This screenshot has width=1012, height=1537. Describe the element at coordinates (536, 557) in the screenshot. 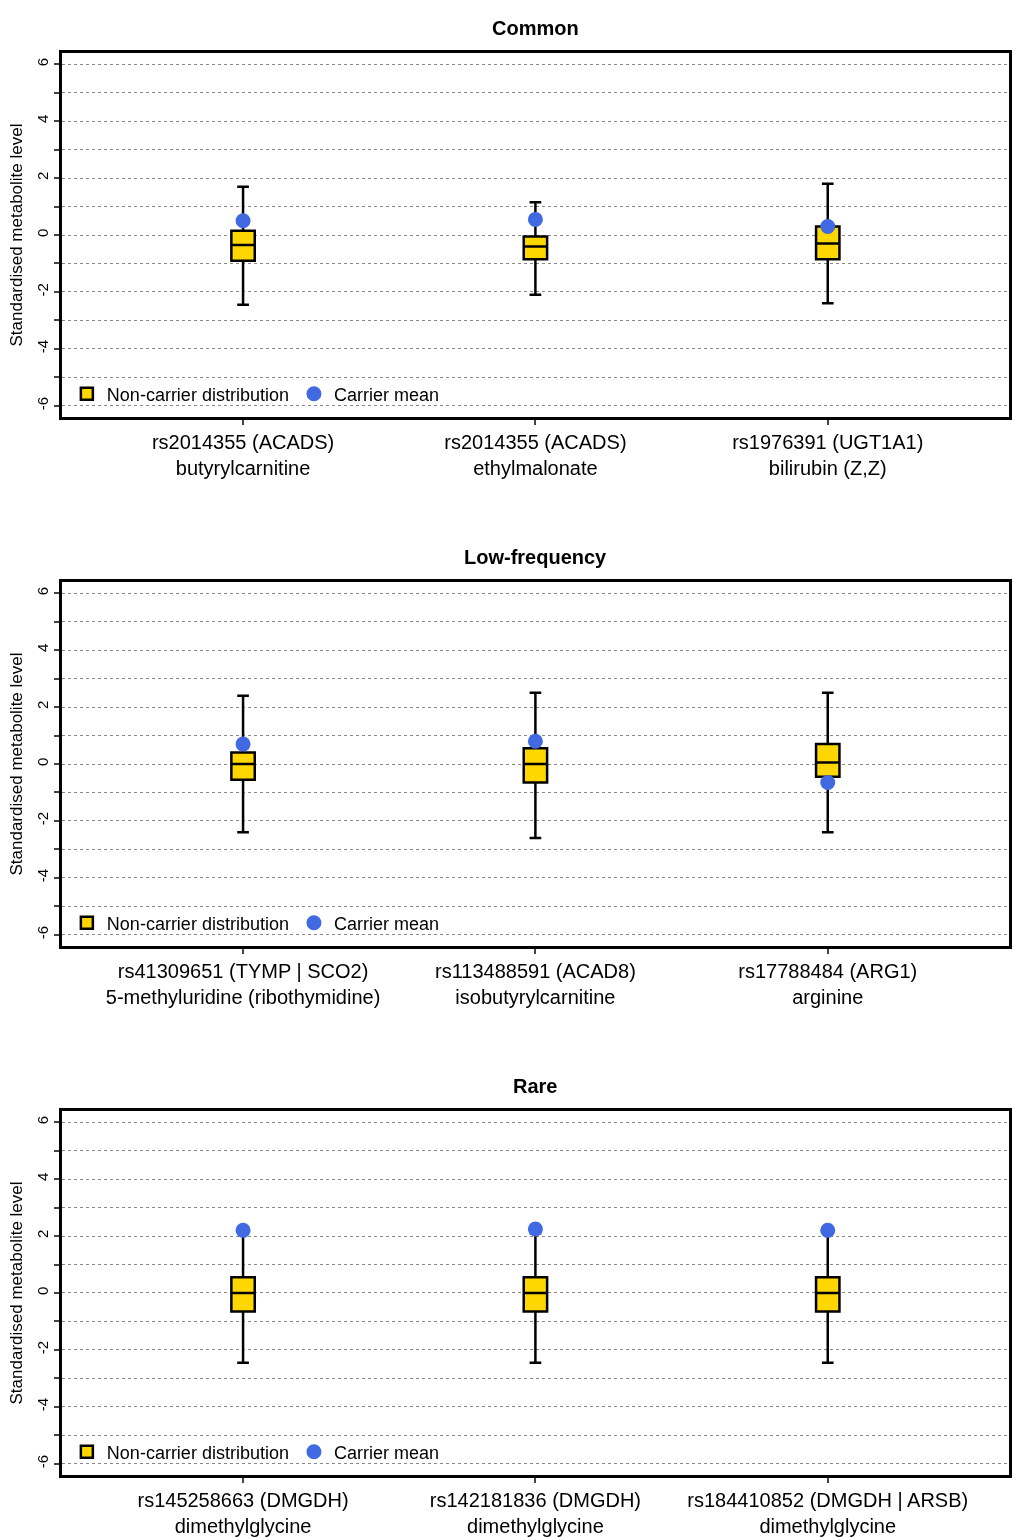

I see `chart-title: Low-frequency` at that location.